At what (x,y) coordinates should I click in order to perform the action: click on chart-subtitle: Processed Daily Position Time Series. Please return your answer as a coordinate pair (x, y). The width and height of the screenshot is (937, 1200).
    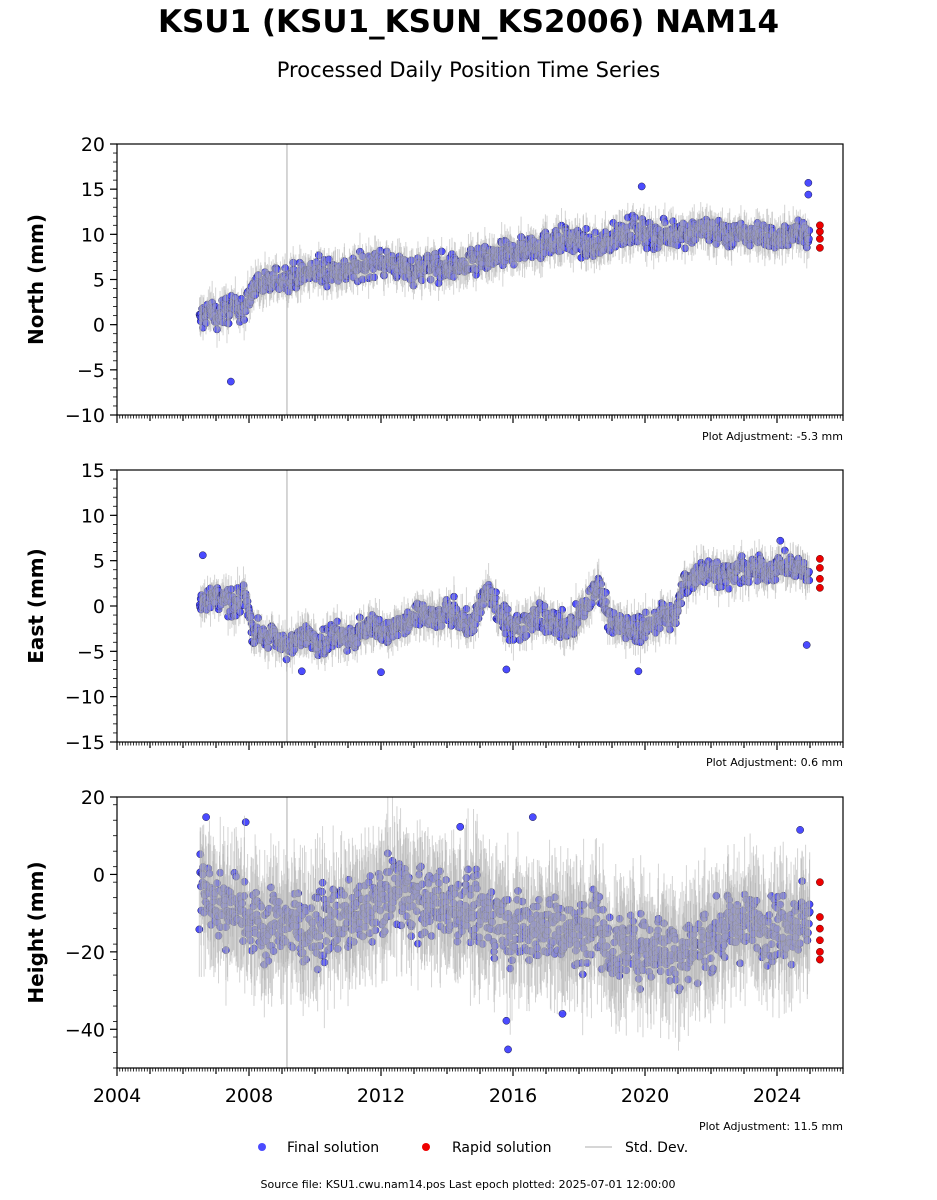
    Looking at the image, I should click on (468, 70).